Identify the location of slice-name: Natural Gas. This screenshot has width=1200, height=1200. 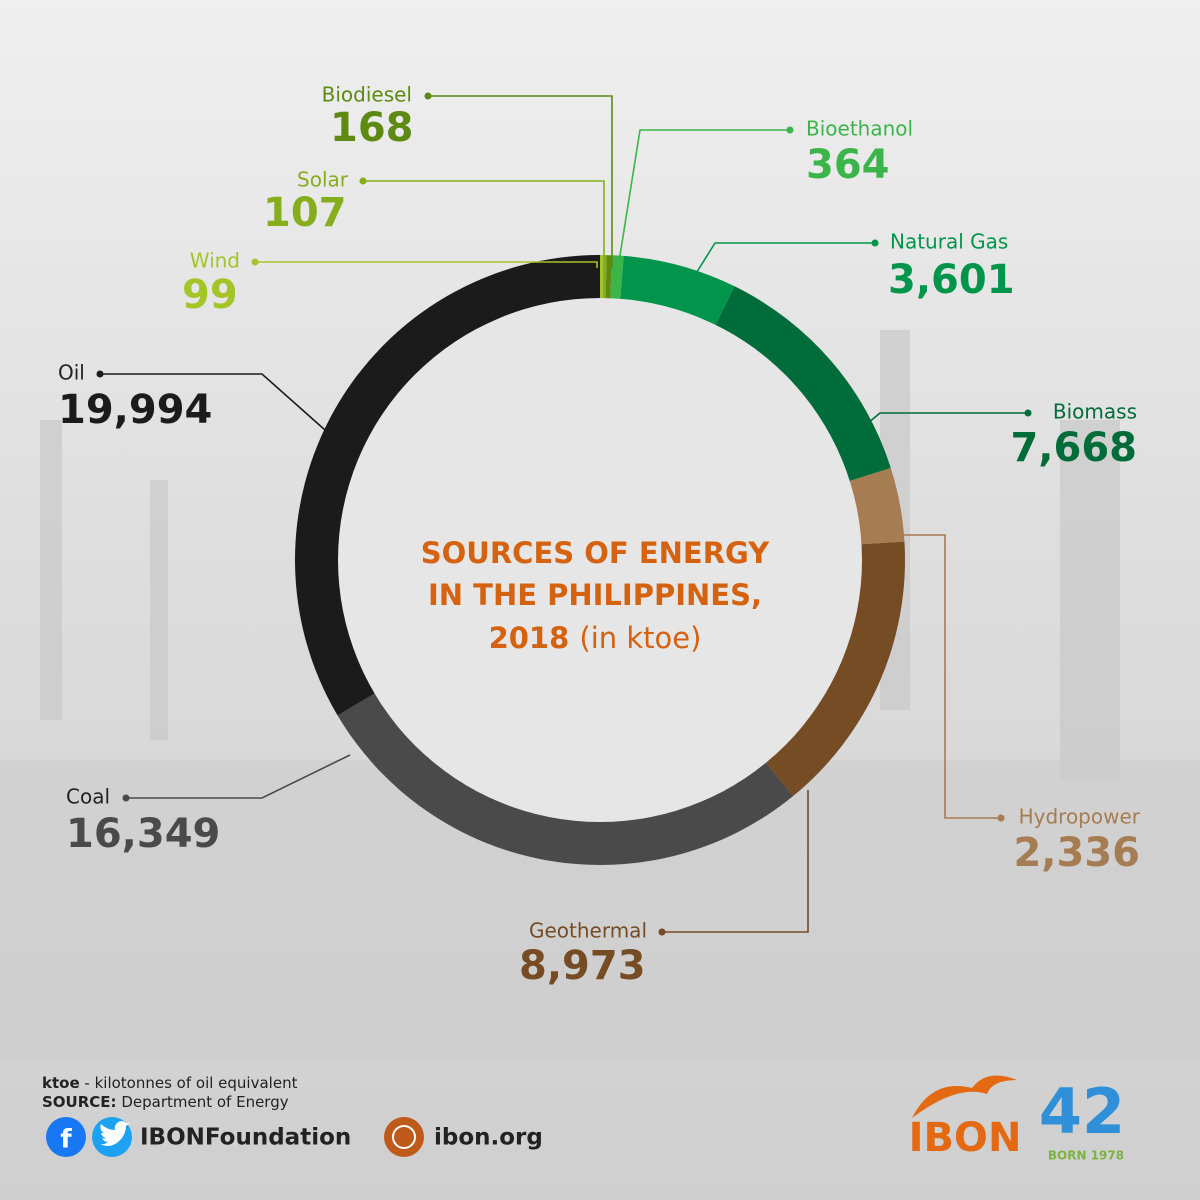
(949, 242).